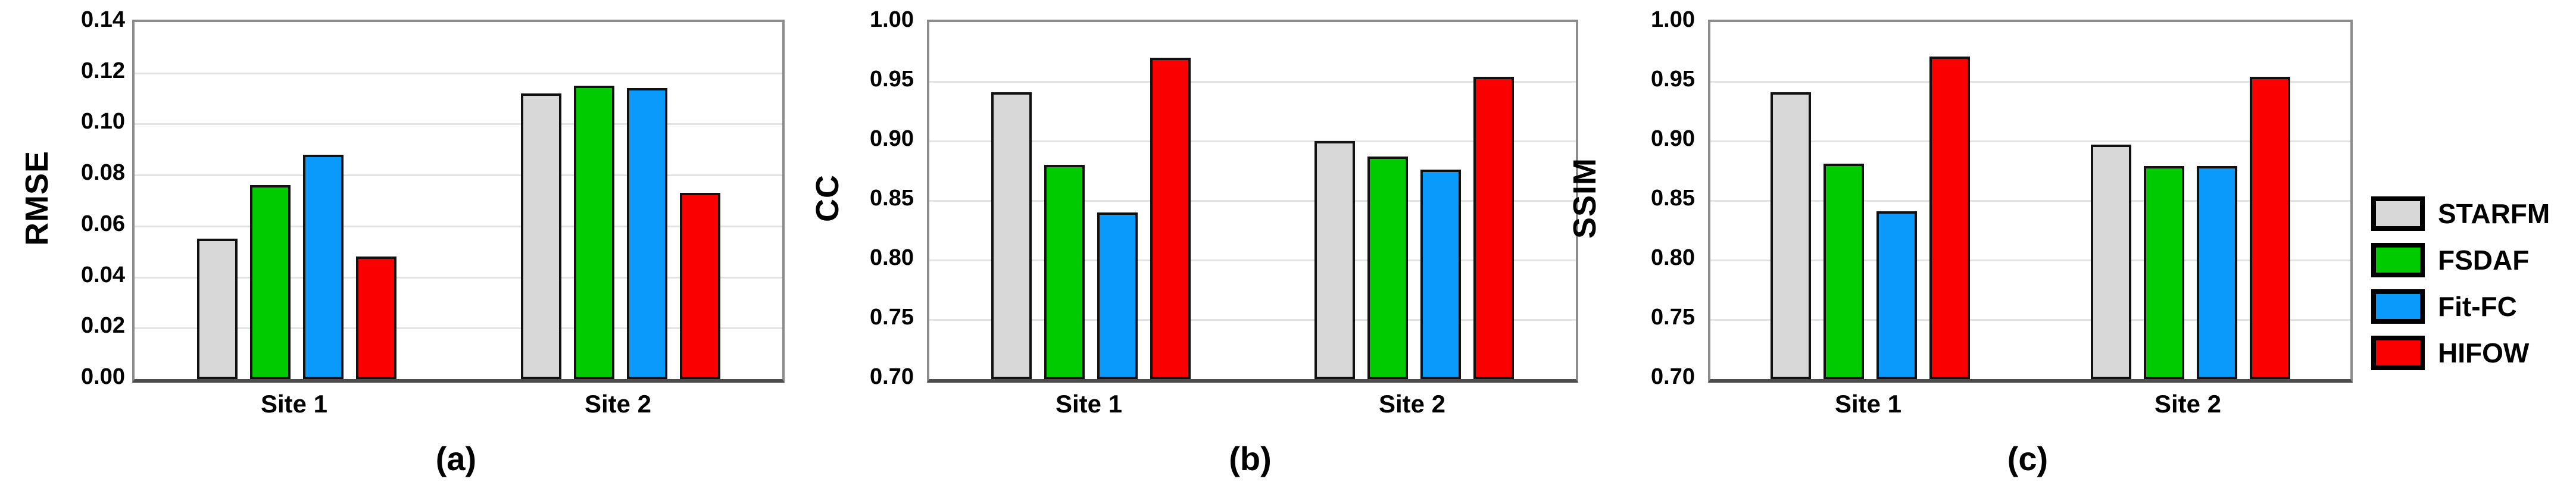  Describe the element at coordinates (2477, 306) in the screenshot. I see `legend-label: Fit-FC` at that location.